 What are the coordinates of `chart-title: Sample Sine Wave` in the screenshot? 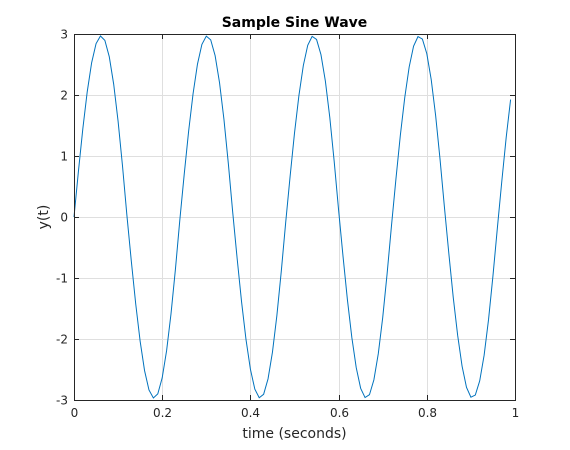 It's located at (295, 23).